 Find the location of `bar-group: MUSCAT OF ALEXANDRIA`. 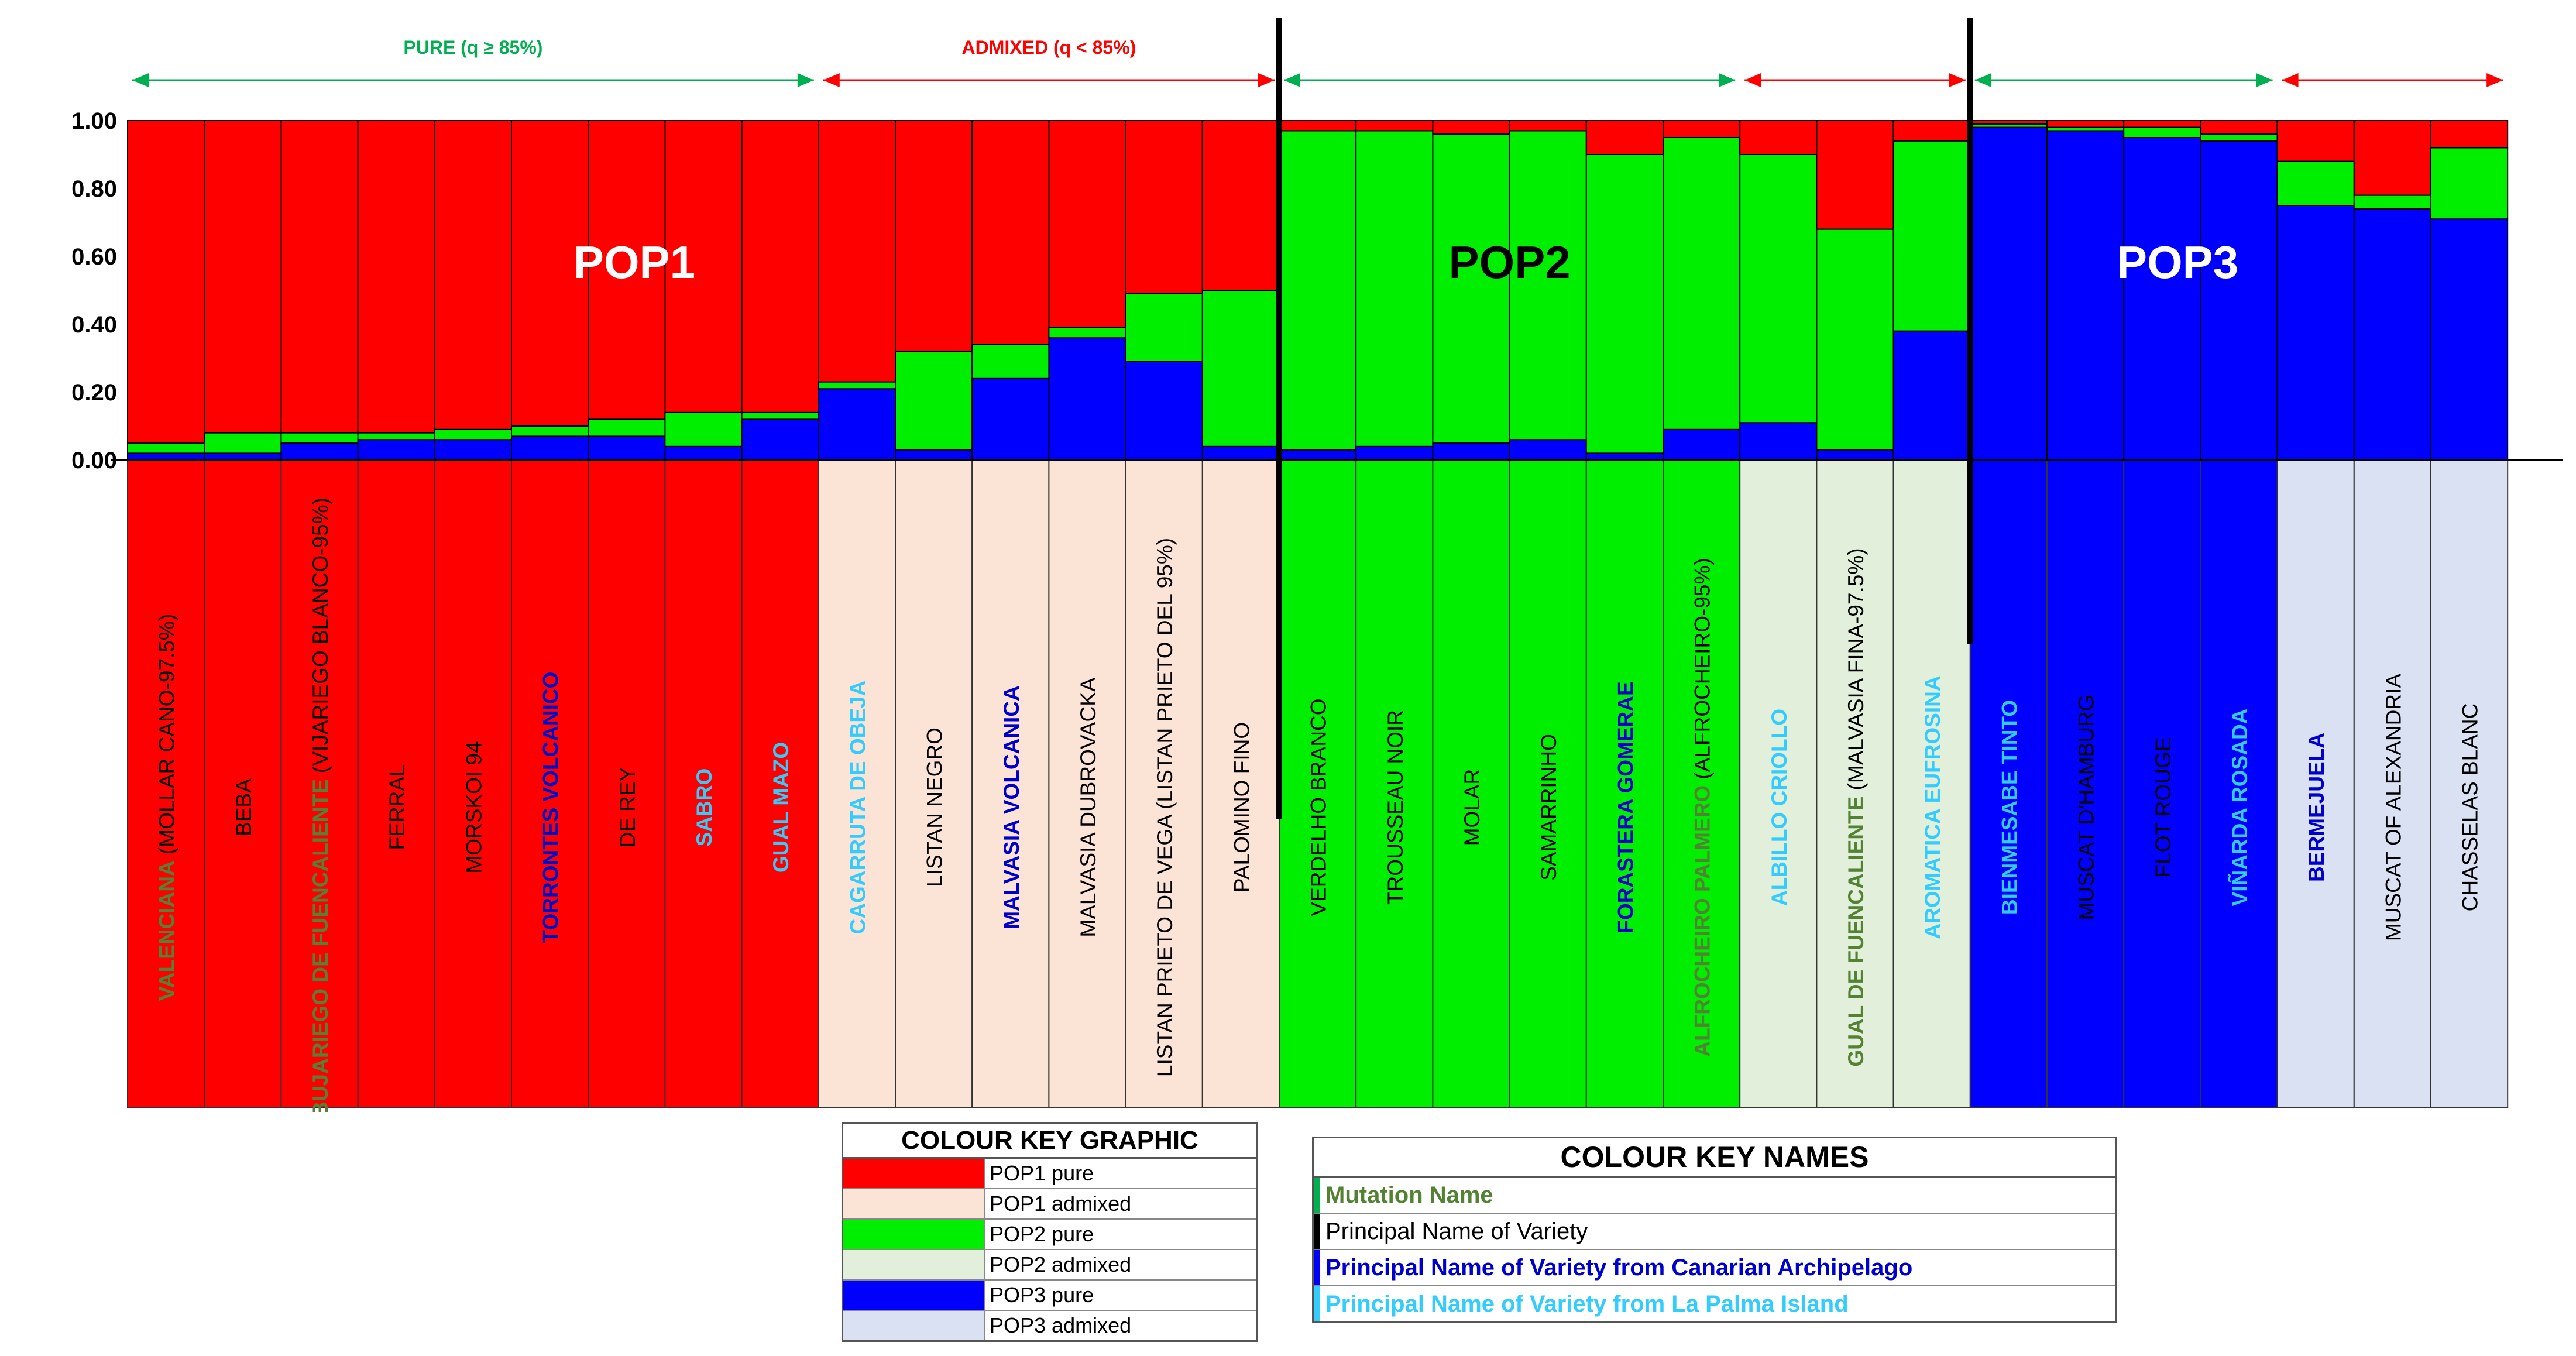

bar-group: MUSCAT OF ALEXANDRIA is located at coordinates (2392, 614).